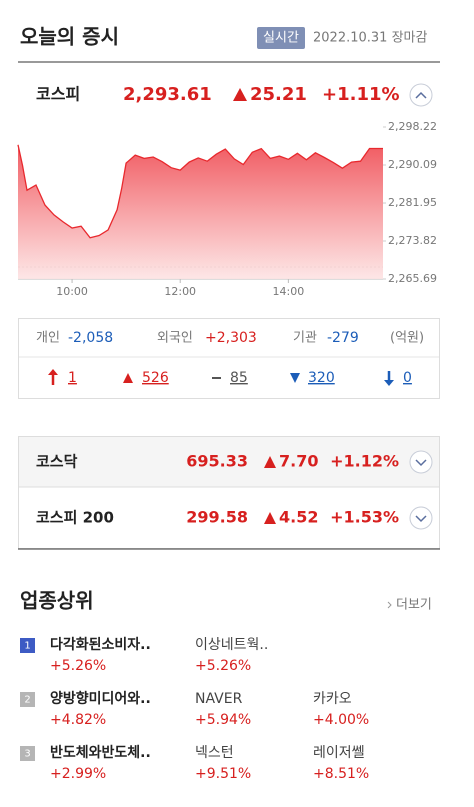 This screenshot has height=807, width=474. I want to click on x-tick-label: 10:00, so click(72, 291).